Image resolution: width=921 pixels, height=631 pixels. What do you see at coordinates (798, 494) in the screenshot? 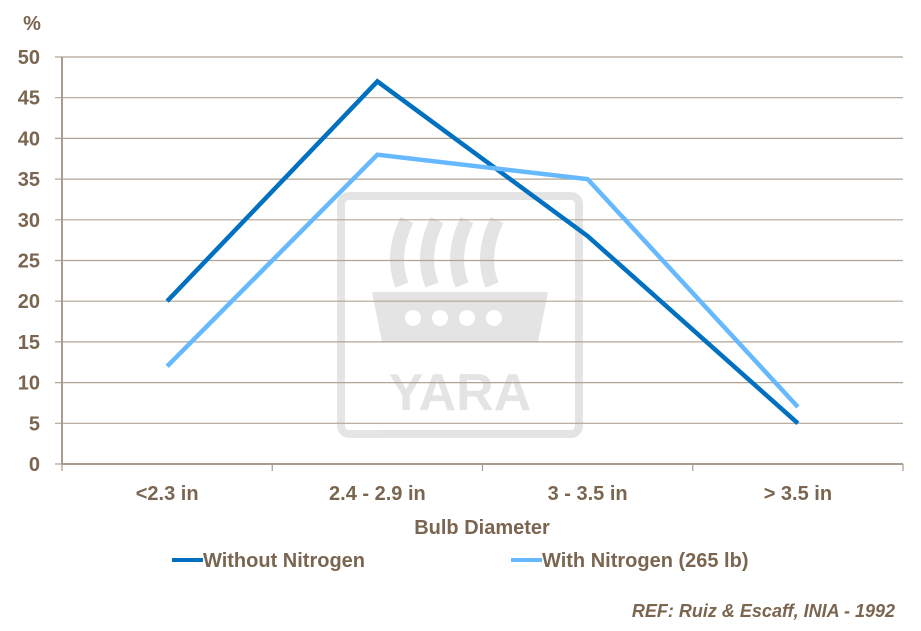
I see `x-tick-label: > 3.5 in` at bounding box center [798, 494].